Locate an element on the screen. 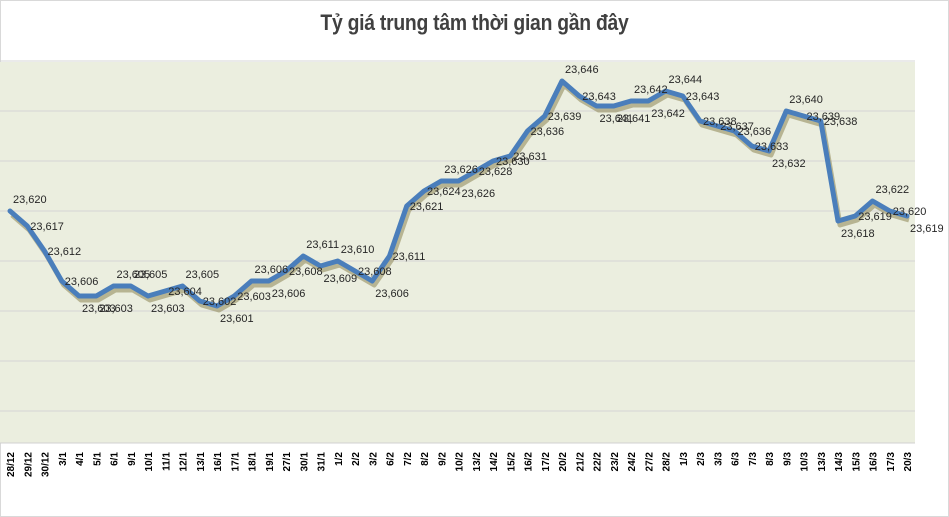 Image resolution: width=949 pixels, height=517 pixels. data-label: 23,604 is located at coordinates (185, 292).